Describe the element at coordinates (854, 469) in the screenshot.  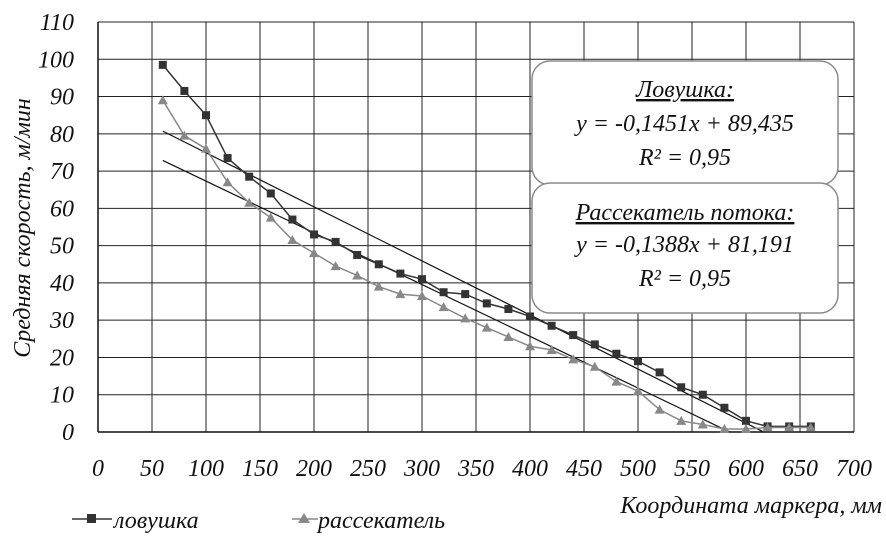
I see `x-tick-label: 700` at that location.